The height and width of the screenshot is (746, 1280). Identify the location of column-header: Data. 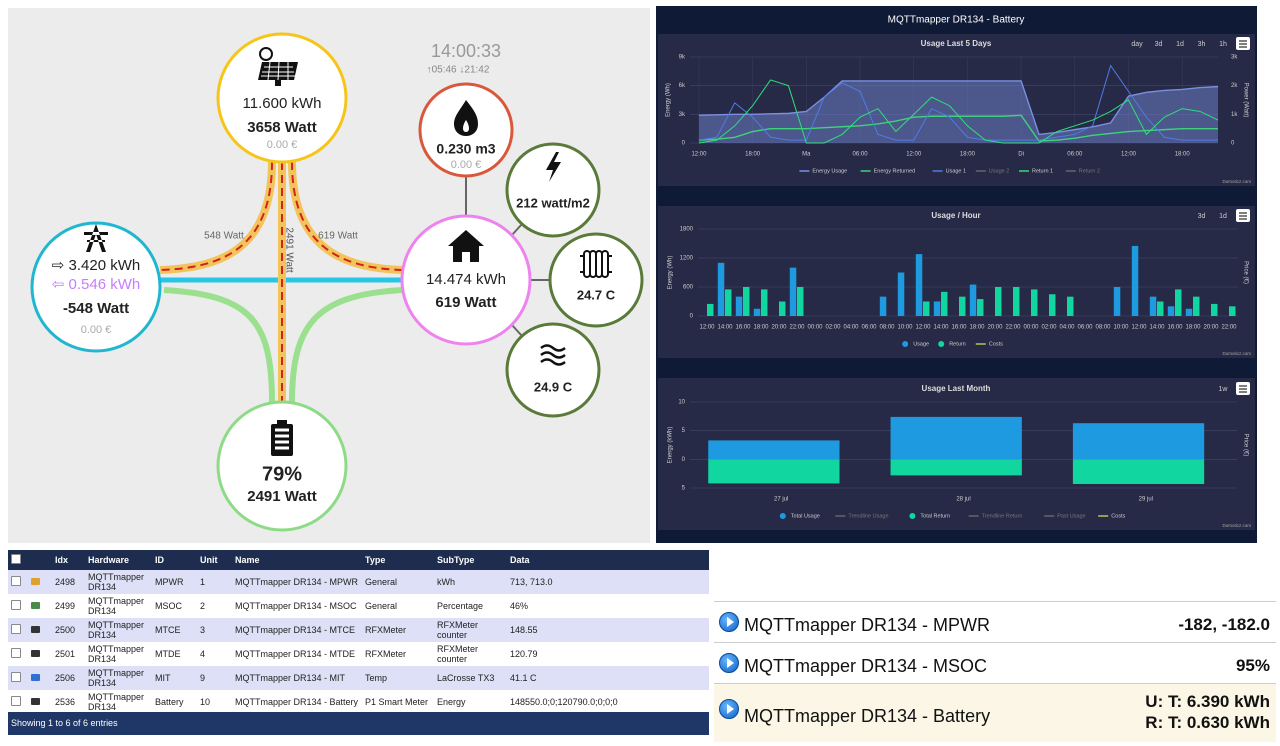
(608, 560).